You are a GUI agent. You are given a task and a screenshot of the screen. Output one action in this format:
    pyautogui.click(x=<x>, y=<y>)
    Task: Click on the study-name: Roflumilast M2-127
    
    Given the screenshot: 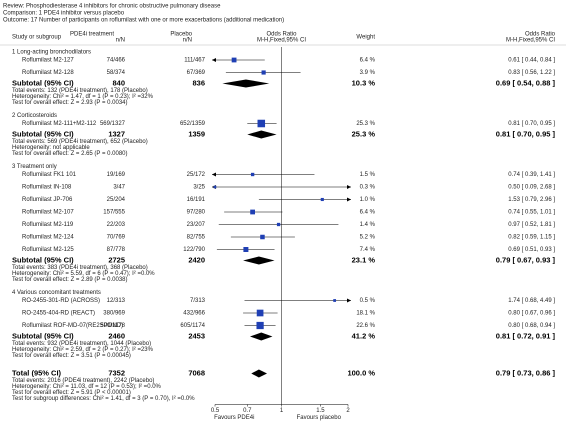 What is the action you would take?
    pyautogui.click(x=48, y=61)
    